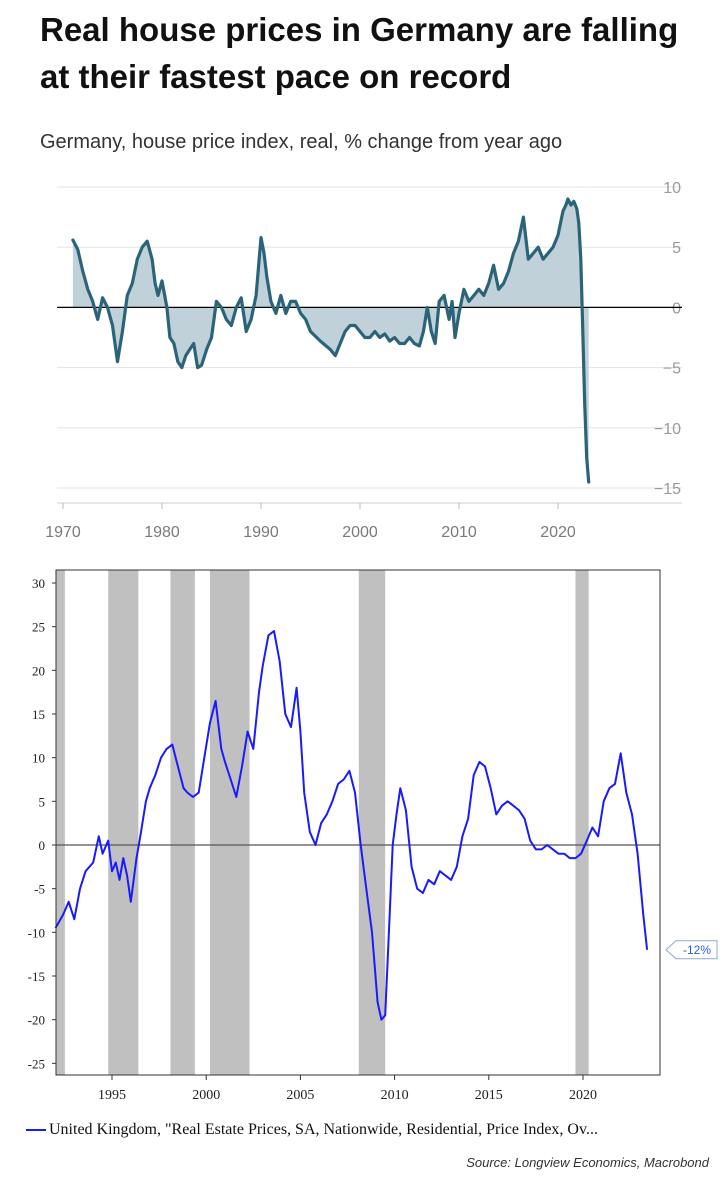  What do you see at coordinates (587, 1162) in the screenshot?
I see `source-note: Source: Longview Economics, Macrobond` at bounding box center [587, 1162].